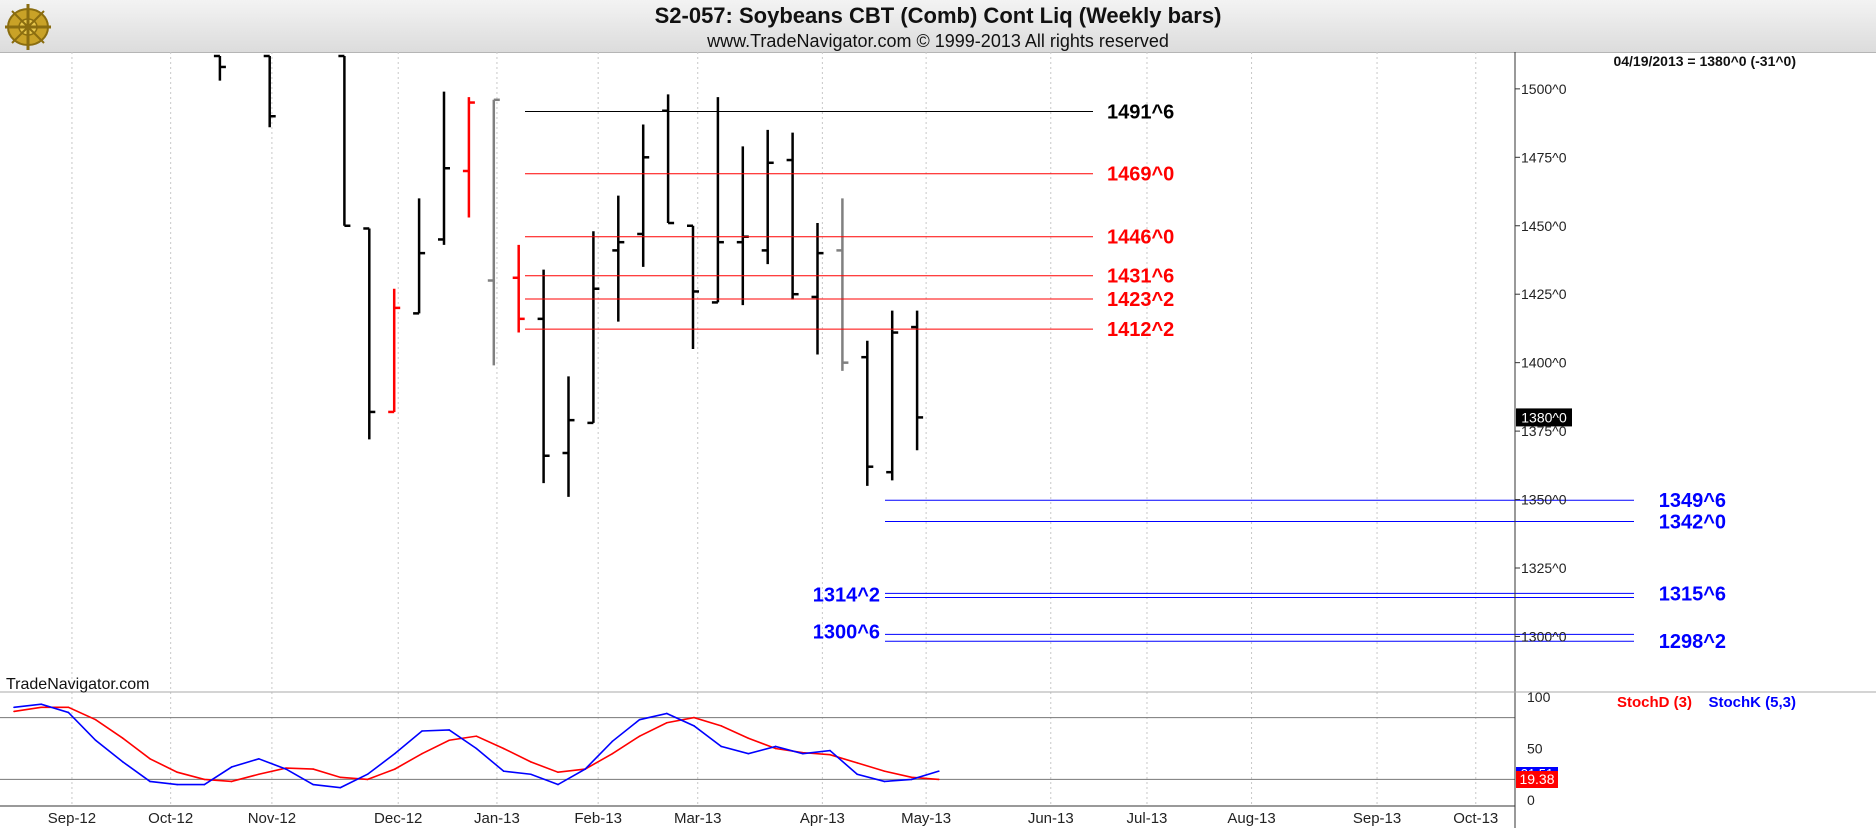 The width and height of the screenshot is (1876, 828). What do you see at coordinates (1544, 294) in the screenshot?
I see `price-tick-label: 1425^0` at bounding box center [1544, 294].